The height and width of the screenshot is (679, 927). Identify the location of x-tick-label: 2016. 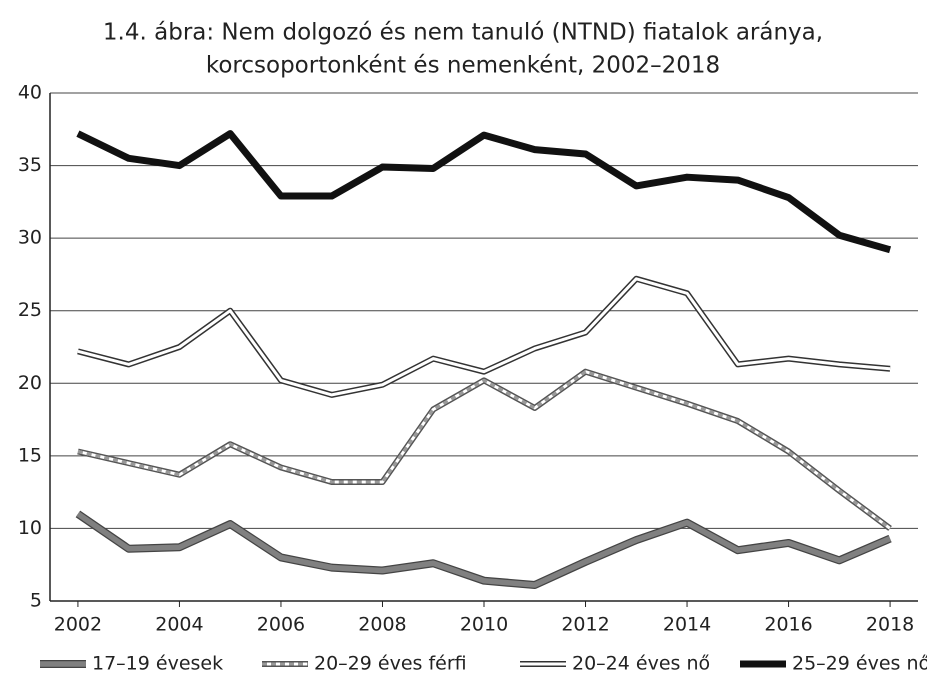
(788, 625).